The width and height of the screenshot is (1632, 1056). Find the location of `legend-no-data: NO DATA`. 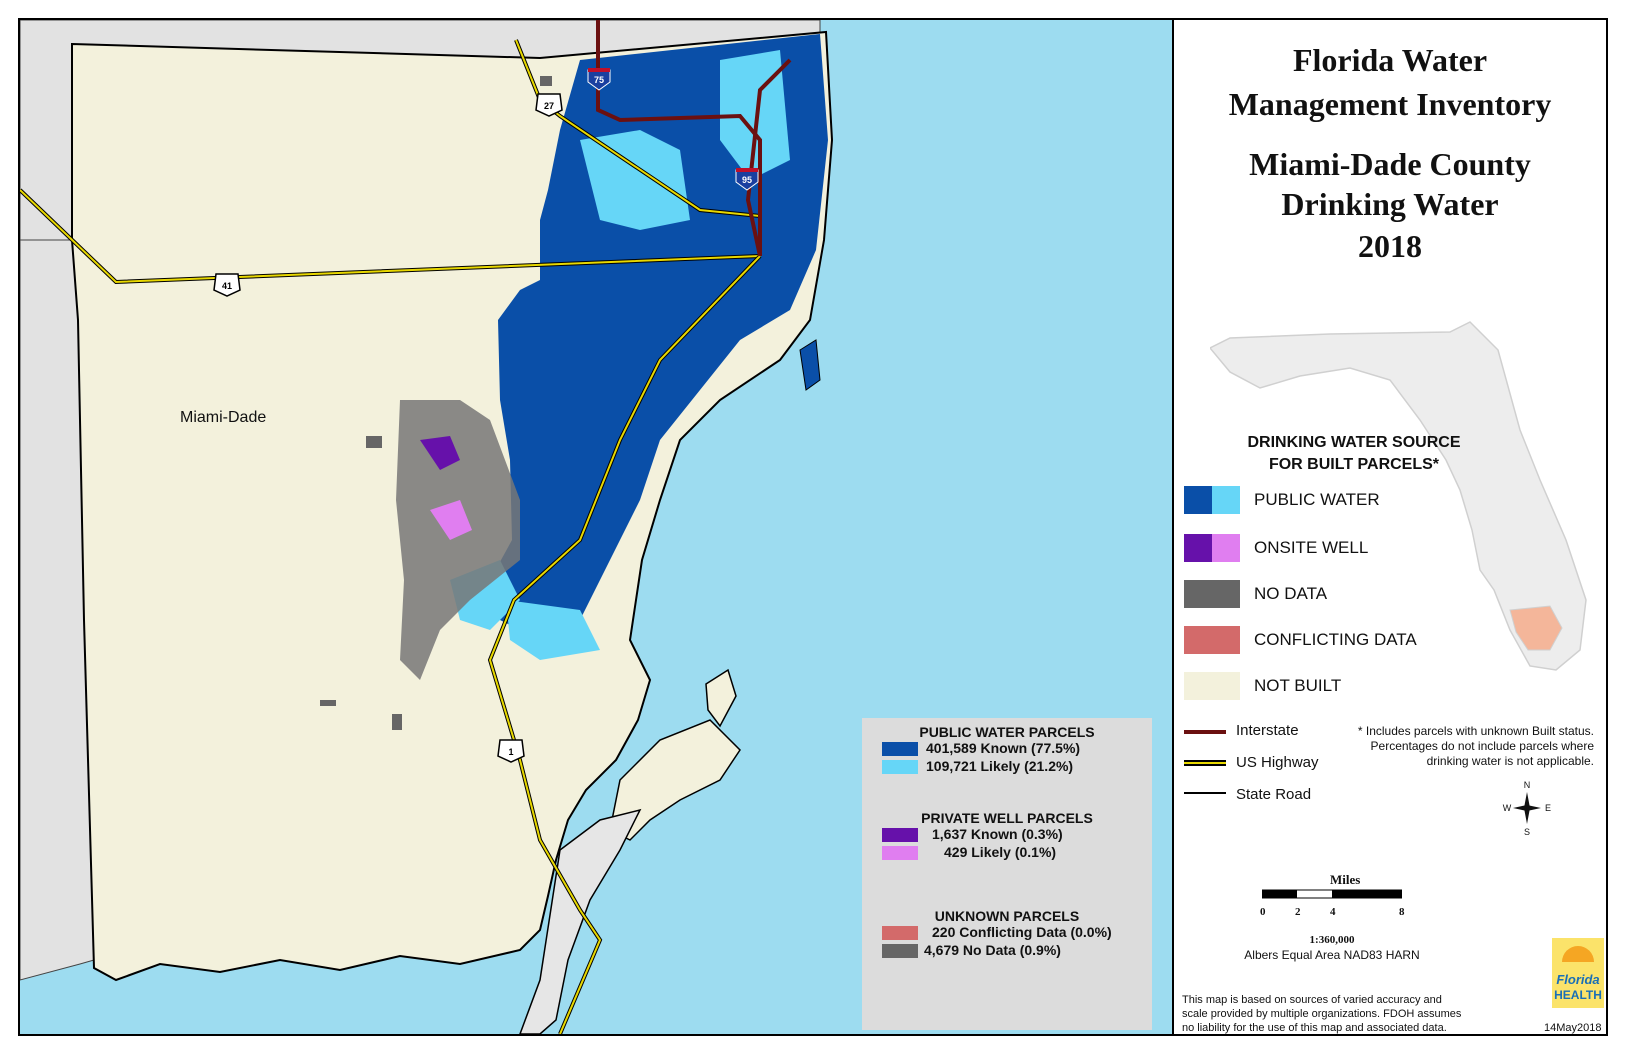

legend-no-data: NO DATA is located at coordinates (1291, 593).